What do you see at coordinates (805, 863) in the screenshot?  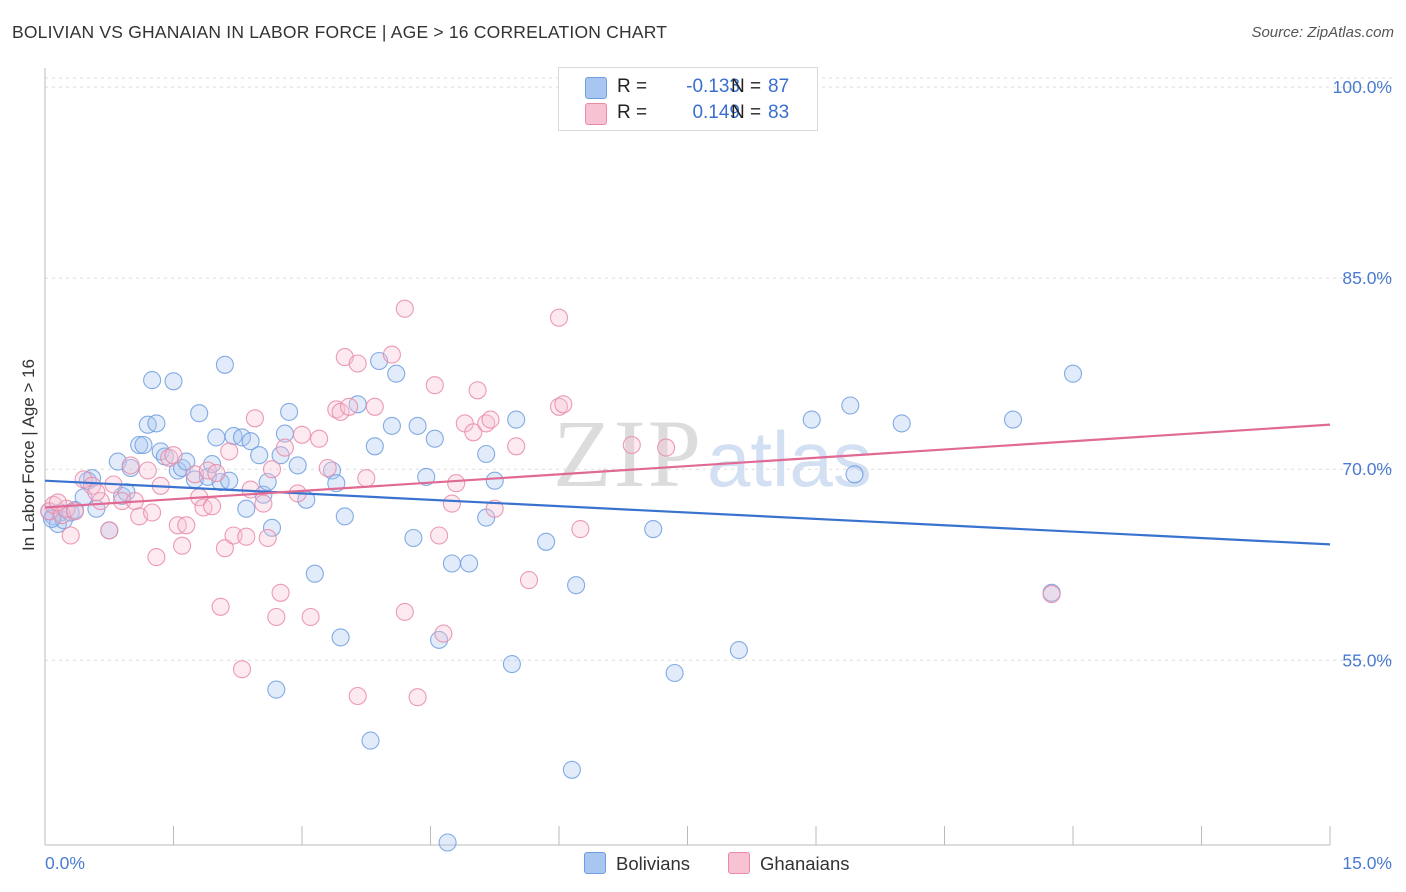 I see `legend-label-ghanaians: Ghanaians` at bounding box center [805, 863].